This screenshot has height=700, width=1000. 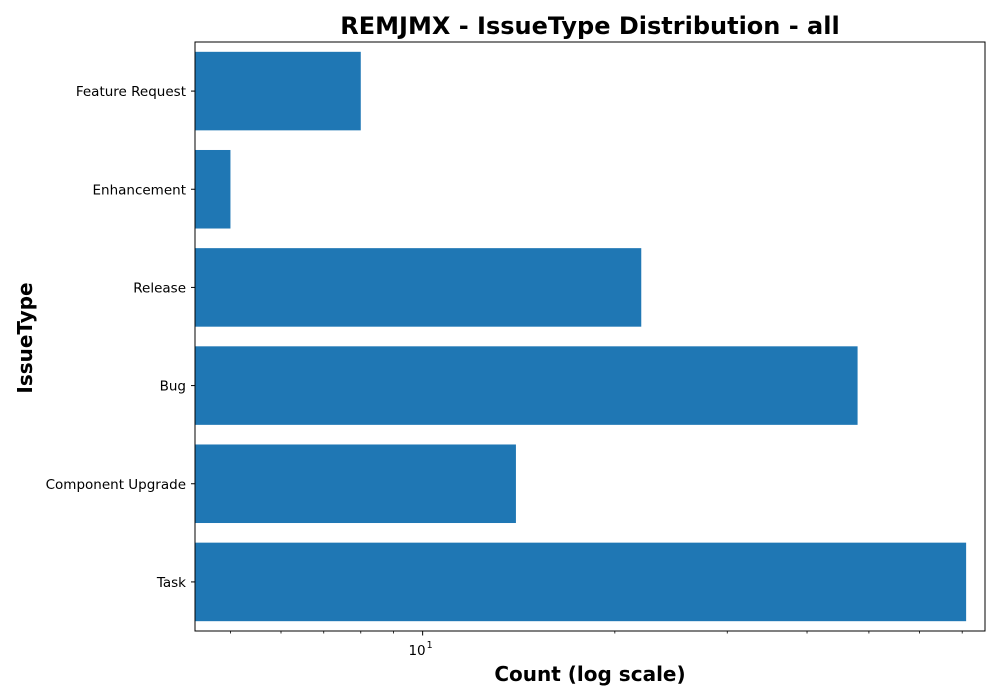 I want to click on y-tick-label: Release, so click(x=159, y=288).